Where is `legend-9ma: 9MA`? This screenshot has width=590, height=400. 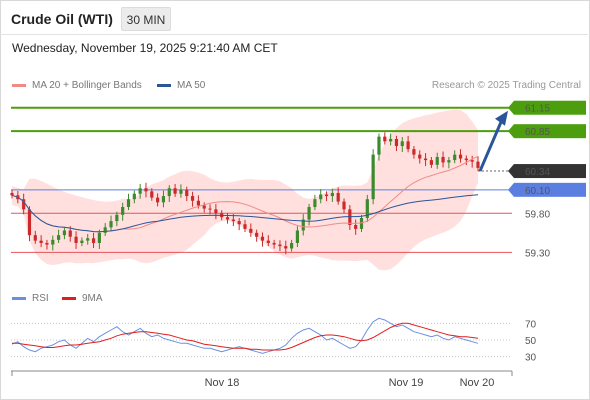 legend-9ma: 9MA is located at coordinates (82, 298).